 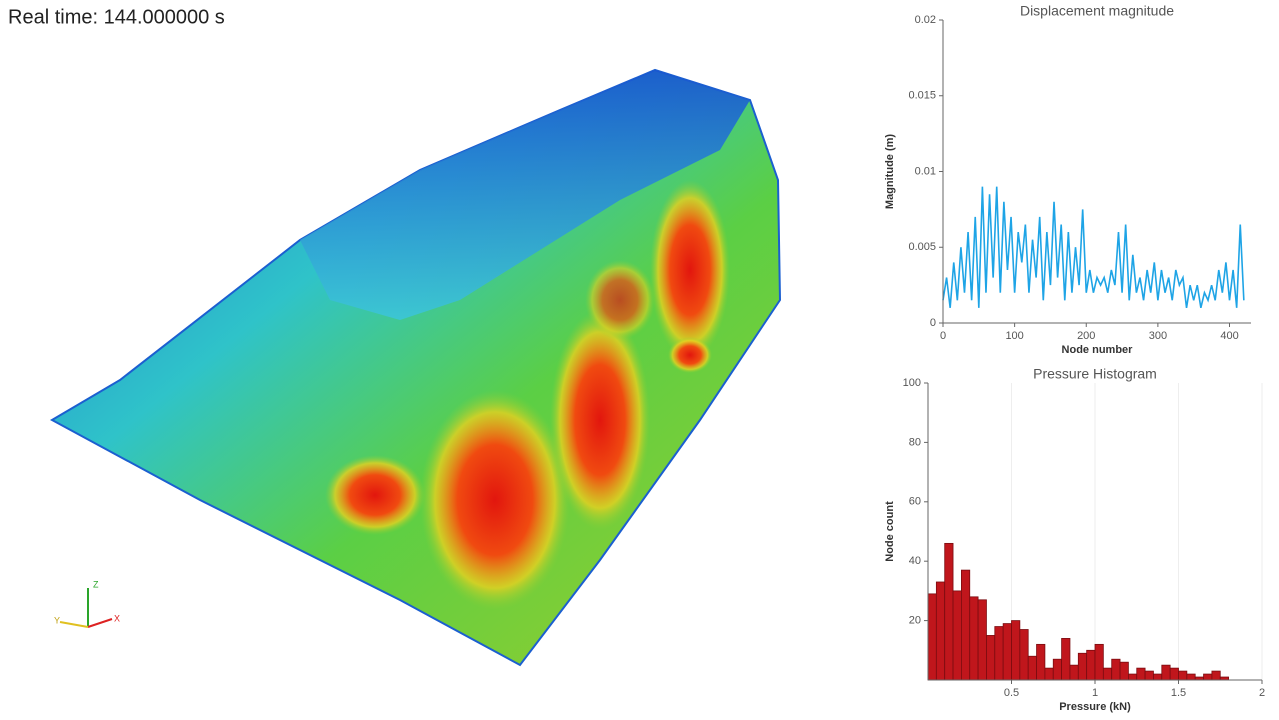 What do you see at coordinates (915, 502) in the screenshot?
I see `y-tick-label: 60` at bounding box center [915, 502].